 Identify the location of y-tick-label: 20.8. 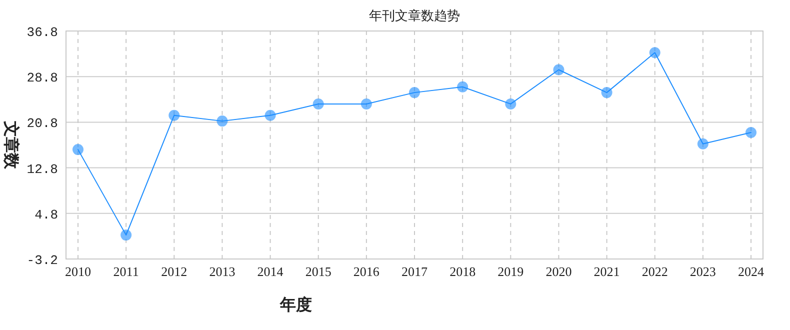
(42, 124).